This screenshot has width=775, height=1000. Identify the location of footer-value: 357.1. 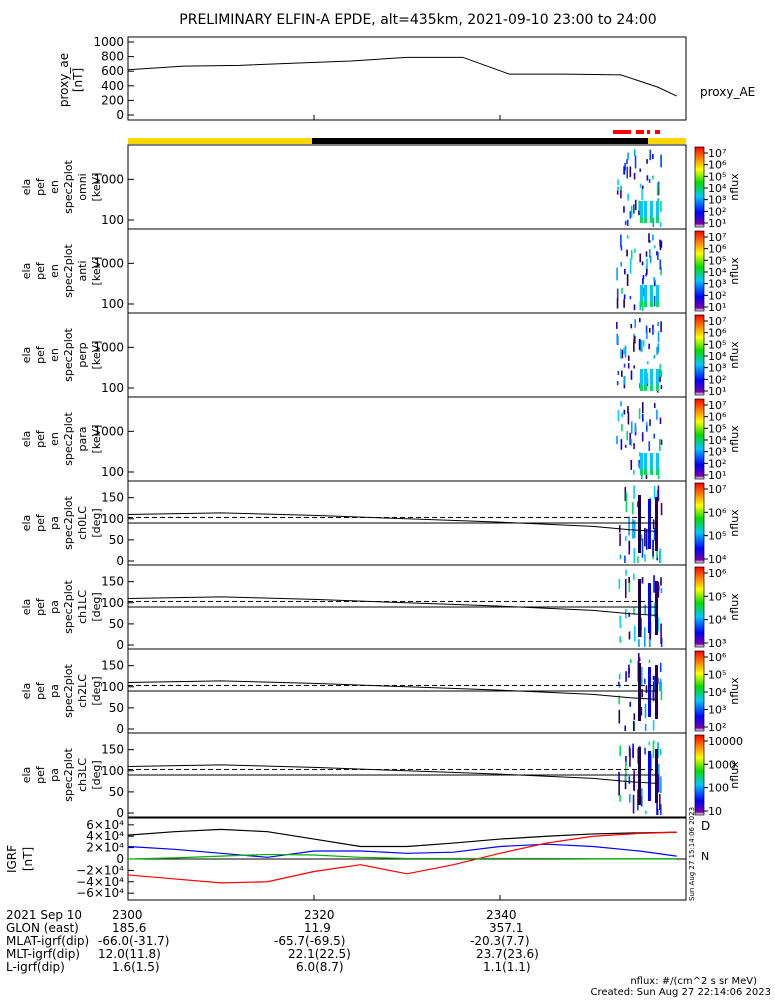
(506, 928).